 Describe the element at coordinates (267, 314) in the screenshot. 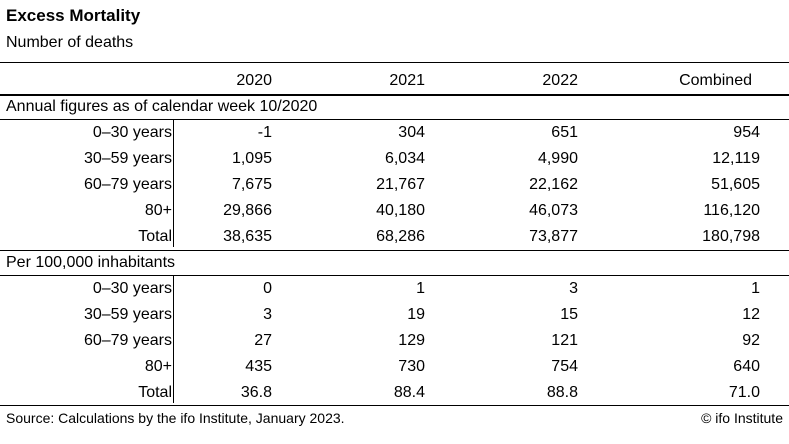

I see `cell-2020: 3` at that location.